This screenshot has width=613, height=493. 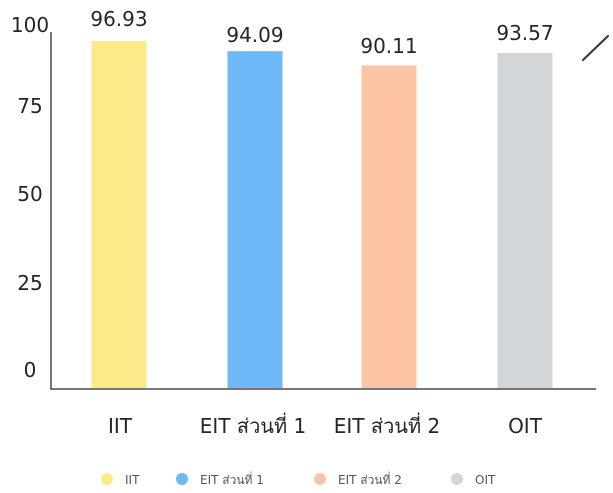 I want to click on pen-stroke-mark, so click(x=595, y=48).